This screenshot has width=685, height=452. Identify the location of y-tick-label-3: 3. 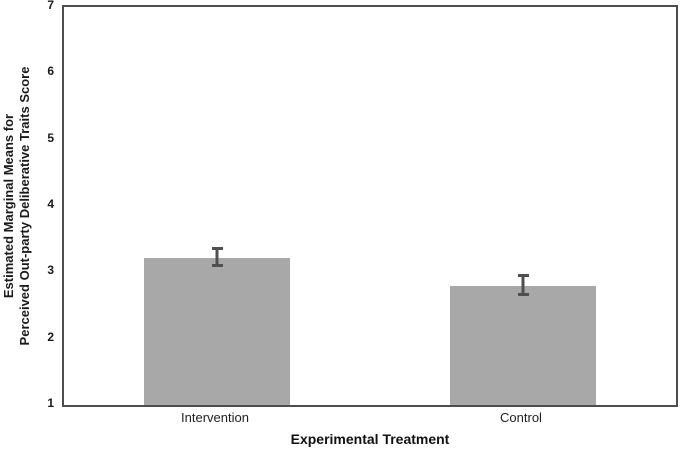
(50, 270).